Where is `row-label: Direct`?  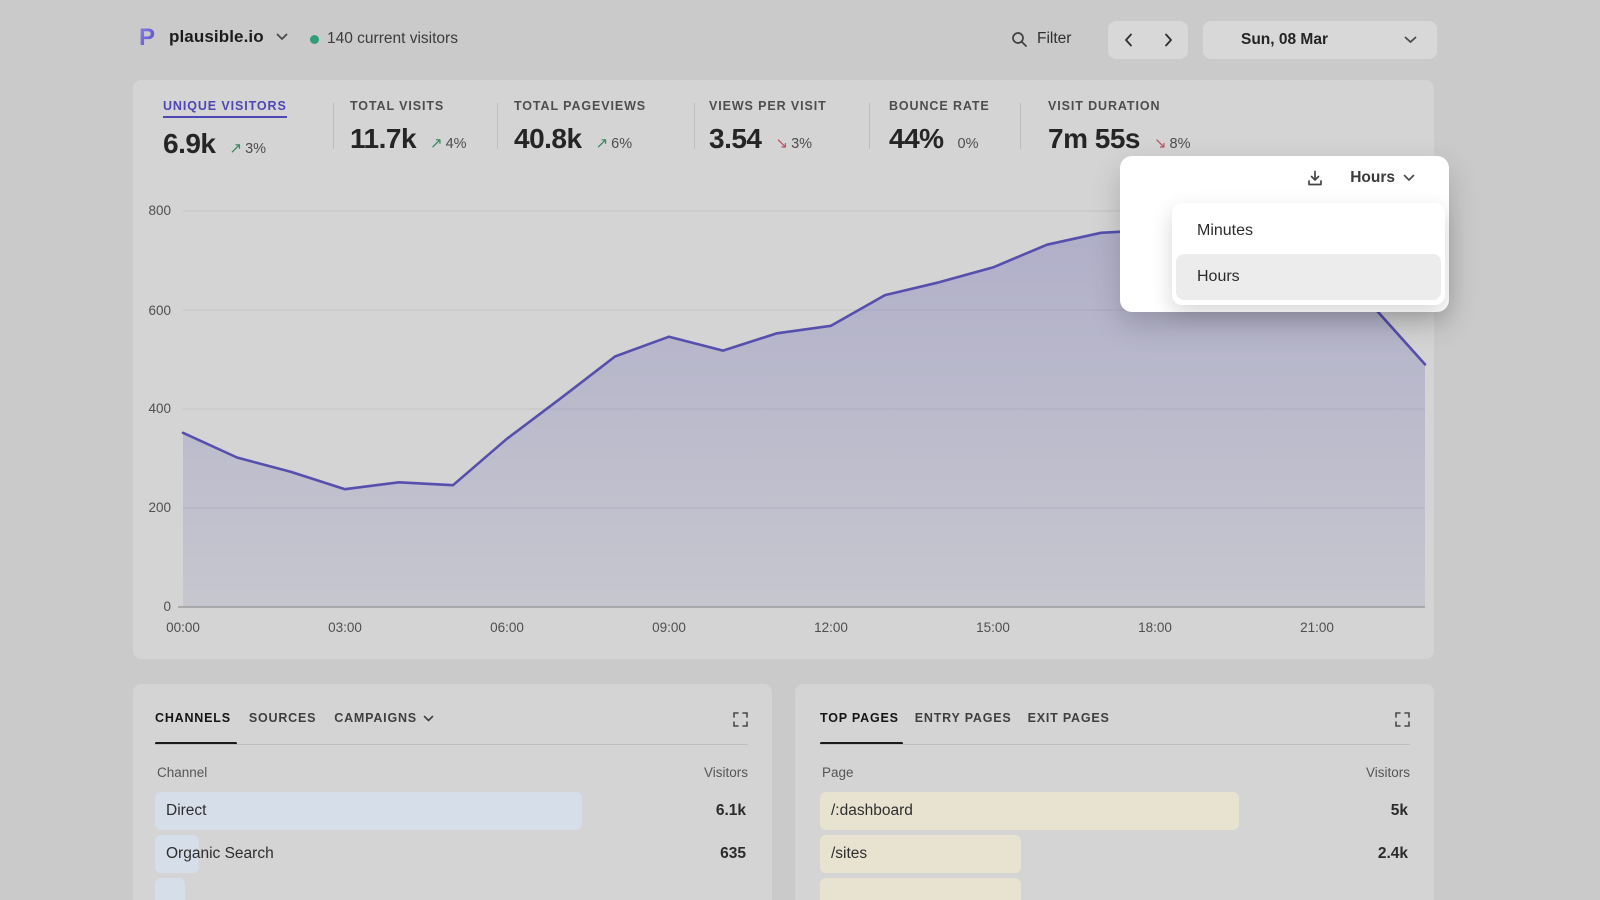 row-label: Direct is located at coordinates (186, 810).